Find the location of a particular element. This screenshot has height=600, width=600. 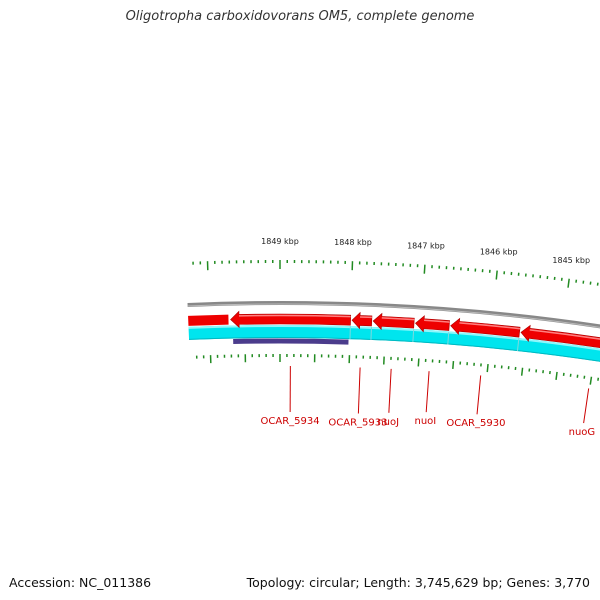

gene-label: OCAR_5934 is located at coordinates (290, 421).